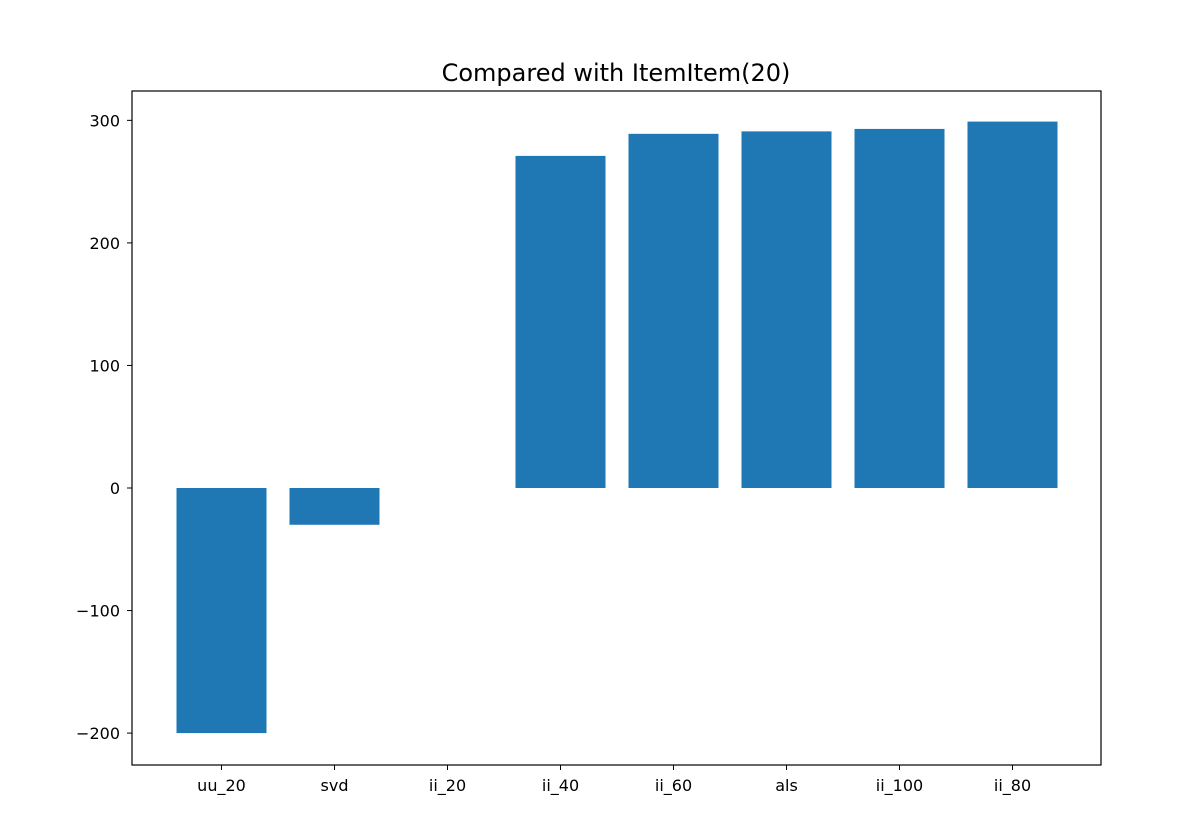  What do you see at coordinates (899, 786) in the screenshot?
I see `x-tick-label: ii_100` at bounding box center [899, 786].